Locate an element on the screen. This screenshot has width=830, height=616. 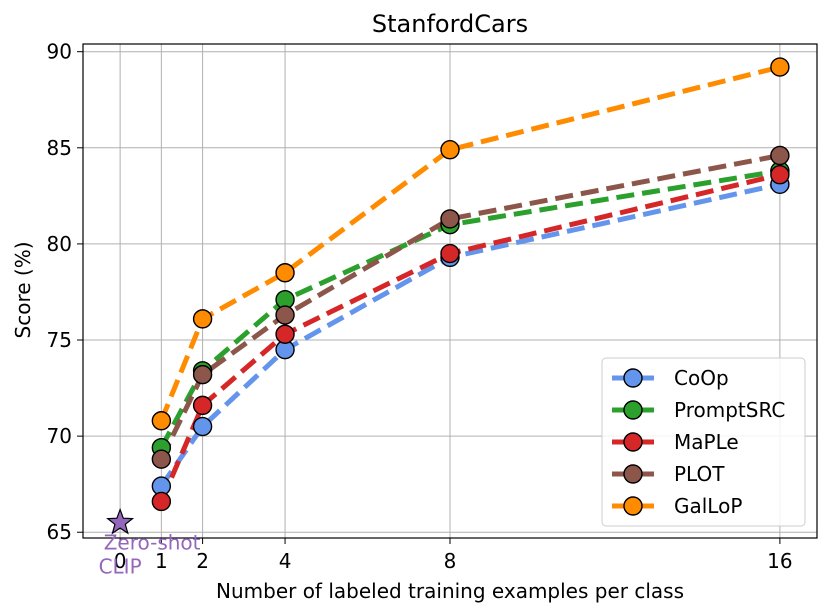
legend: CoOp PromptSRC MaPLe PLOT GalLoP is located at coordinates (703, 442).